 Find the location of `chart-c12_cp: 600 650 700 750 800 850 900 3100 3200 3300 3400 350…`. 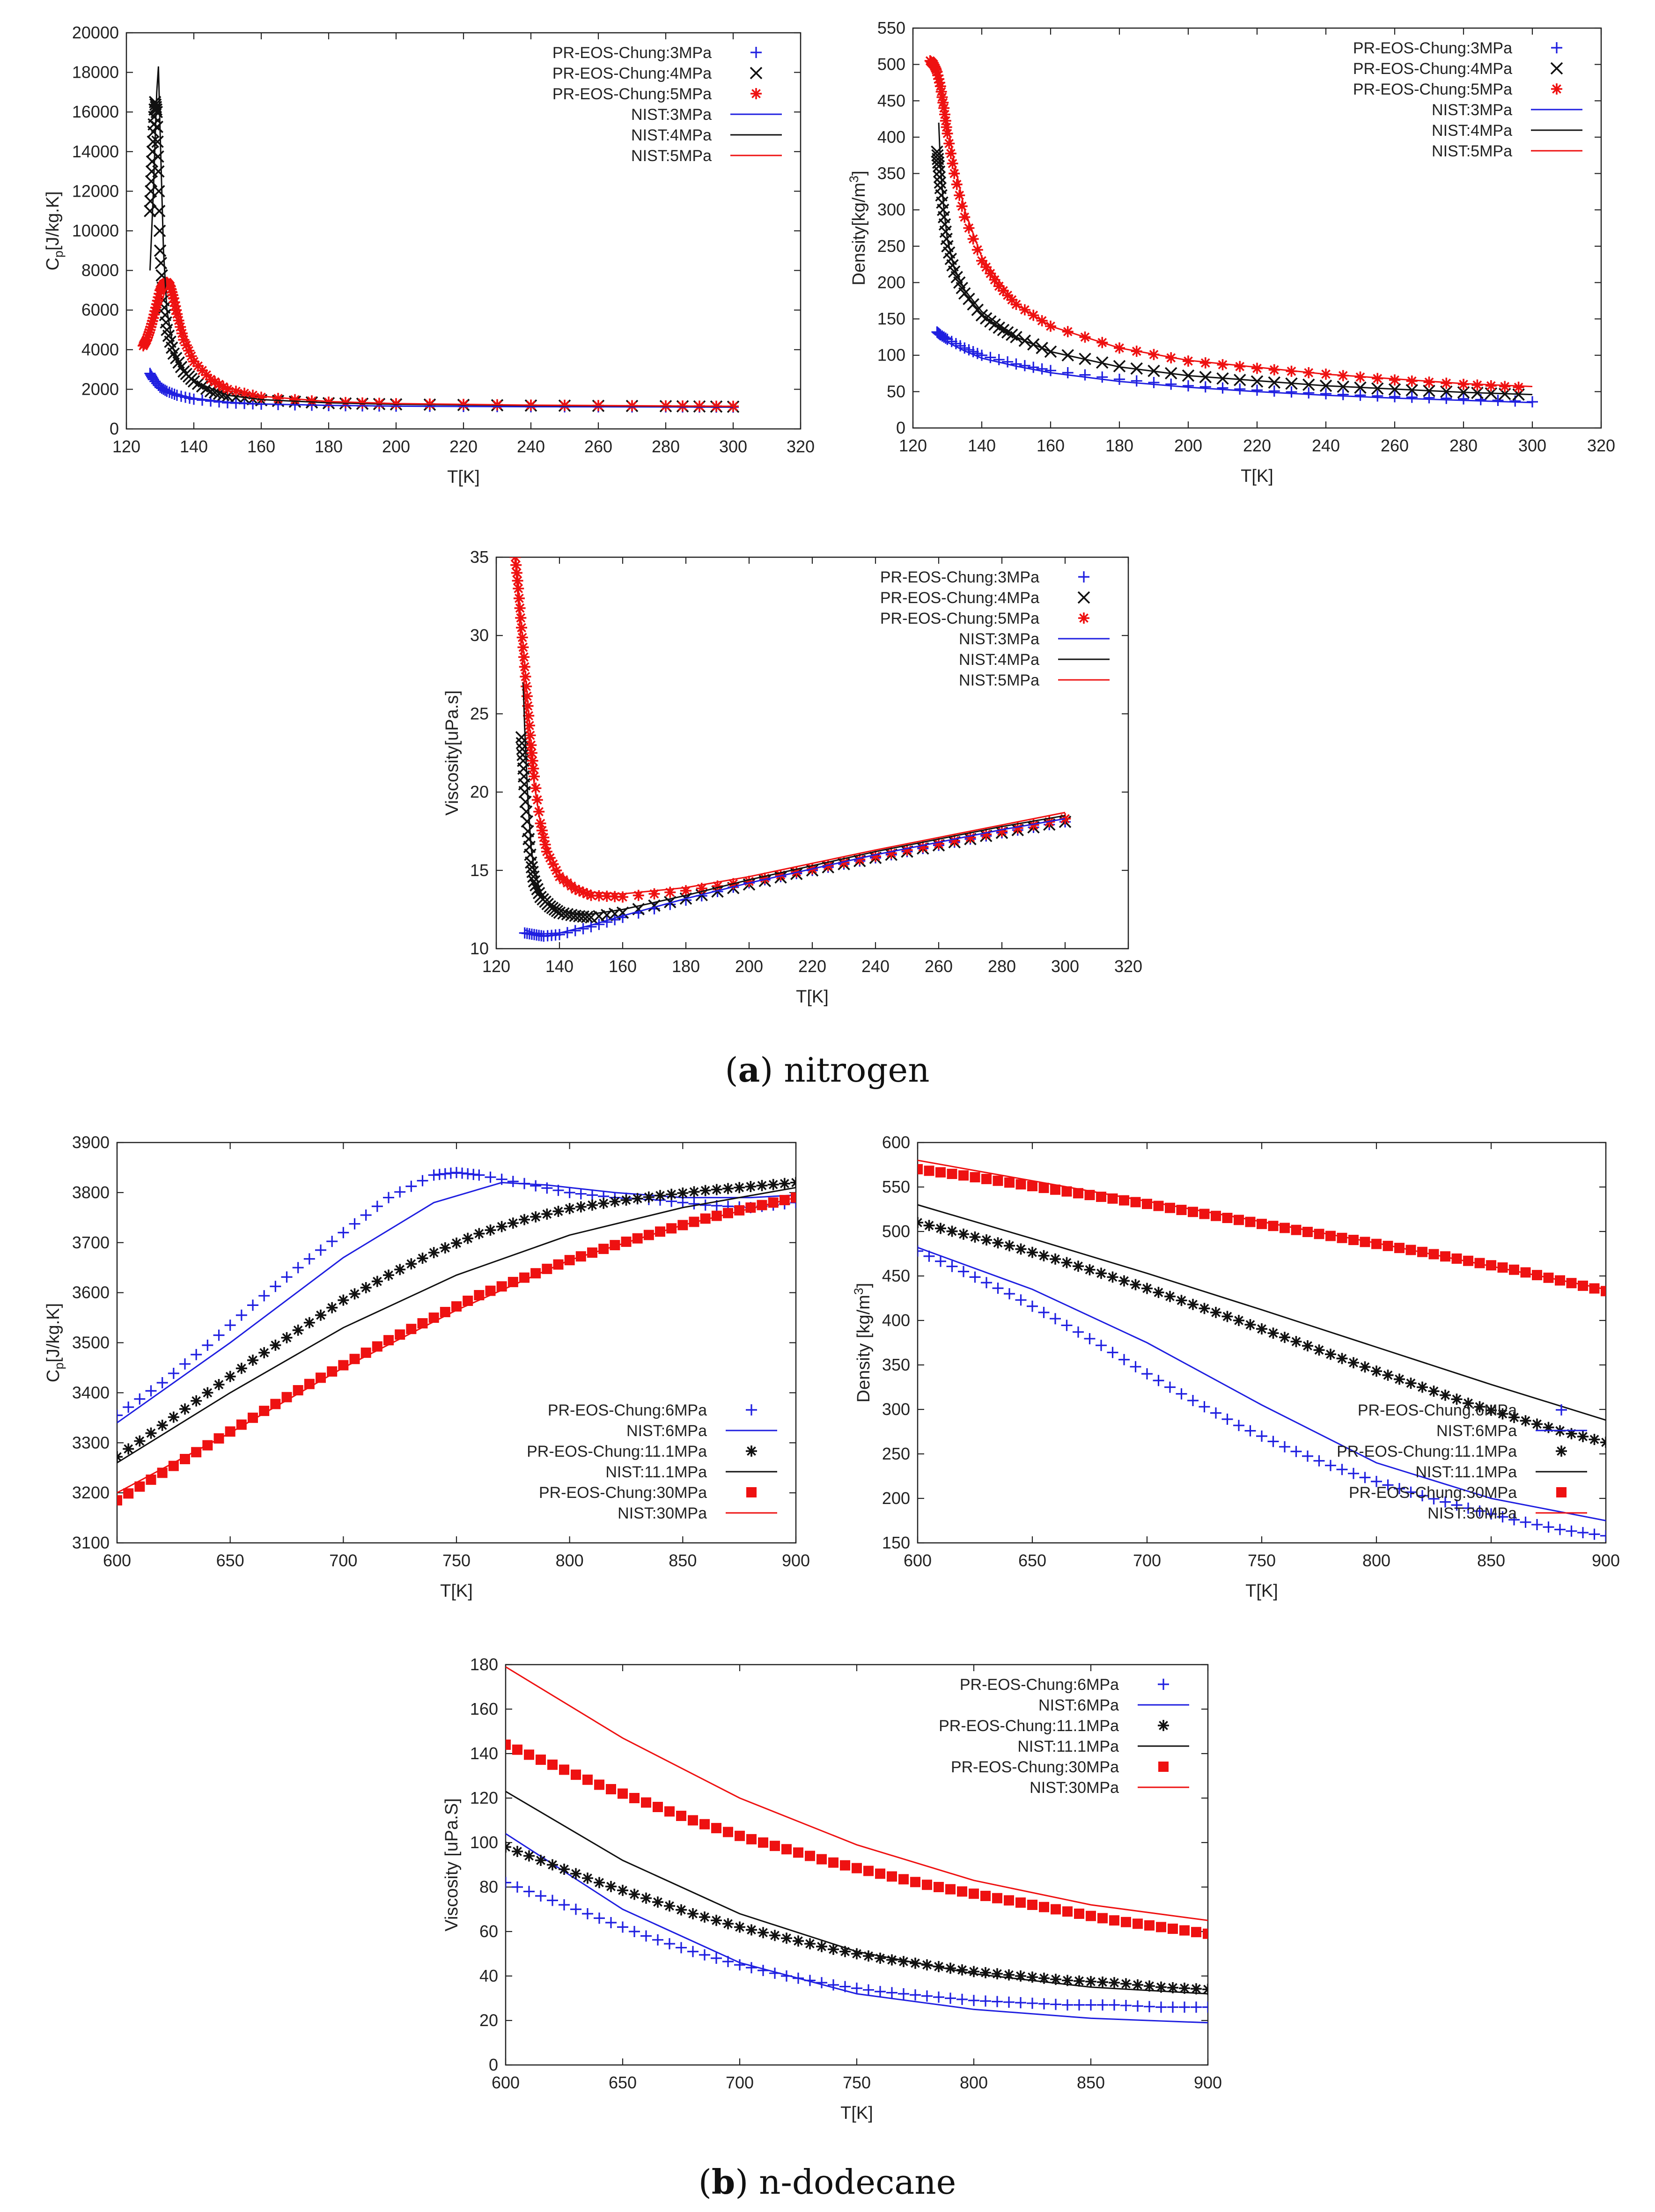

chart-c12_cp: 600 650 700 750 800 850 900 3100 3200 3300 3400 350… is located at coordinates (427, 1367).